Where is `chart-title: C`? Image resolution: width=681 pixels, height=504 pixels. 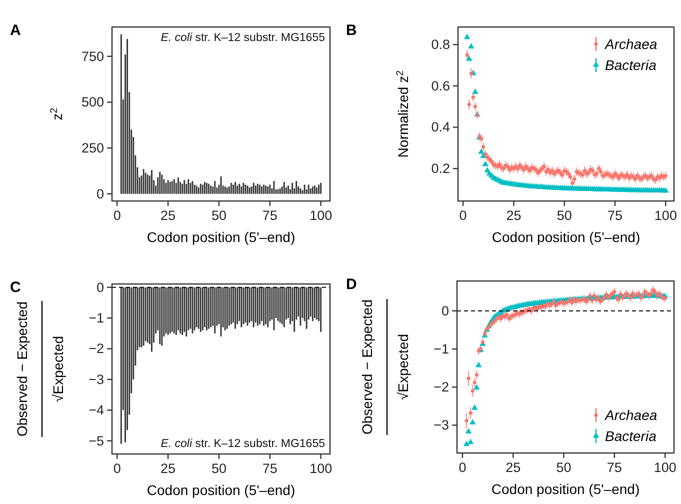 chart-title: C is located at coordinates (15, 287).